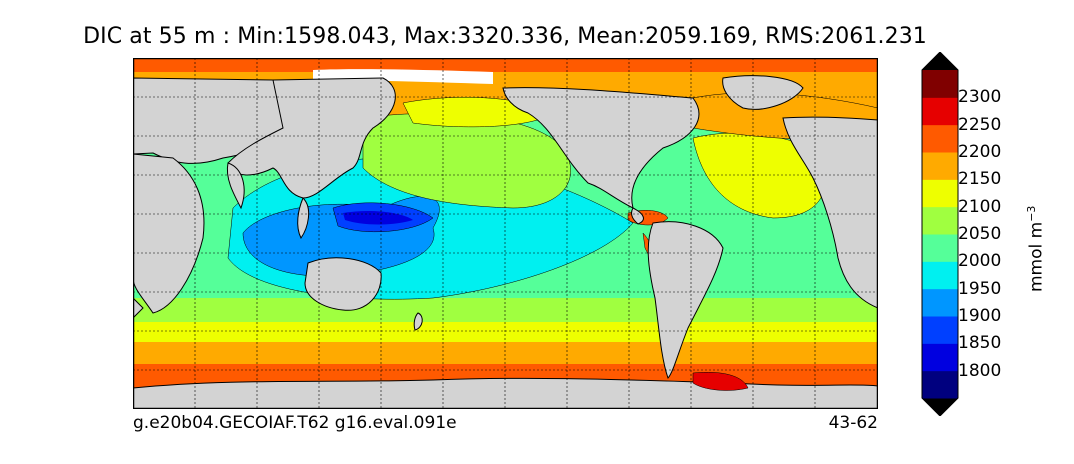  What do you see at coordinates (980, 206) in the screenshot?
I see `colorbar-tick-label: 2100` at bounding box center [980, 206].